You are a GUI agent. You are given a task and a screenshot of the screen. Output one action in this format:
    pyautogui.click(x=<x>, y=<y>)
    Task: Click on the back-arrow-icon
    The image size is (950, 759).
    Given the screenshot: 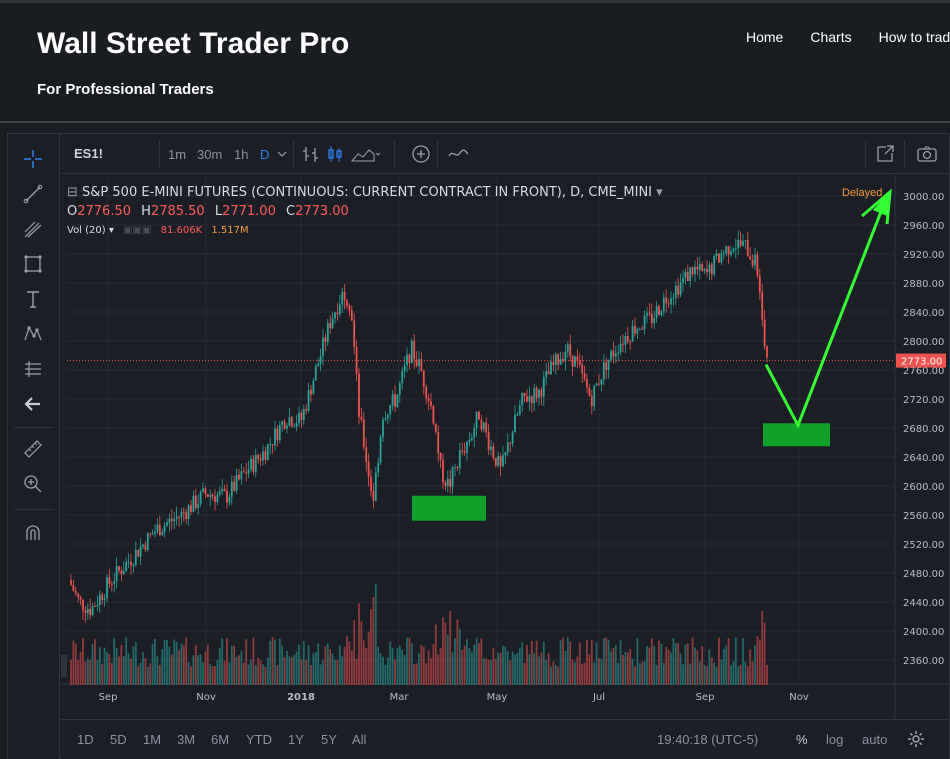 What is the action you would take?
    pyautogui.click(x=33, y=404)
    